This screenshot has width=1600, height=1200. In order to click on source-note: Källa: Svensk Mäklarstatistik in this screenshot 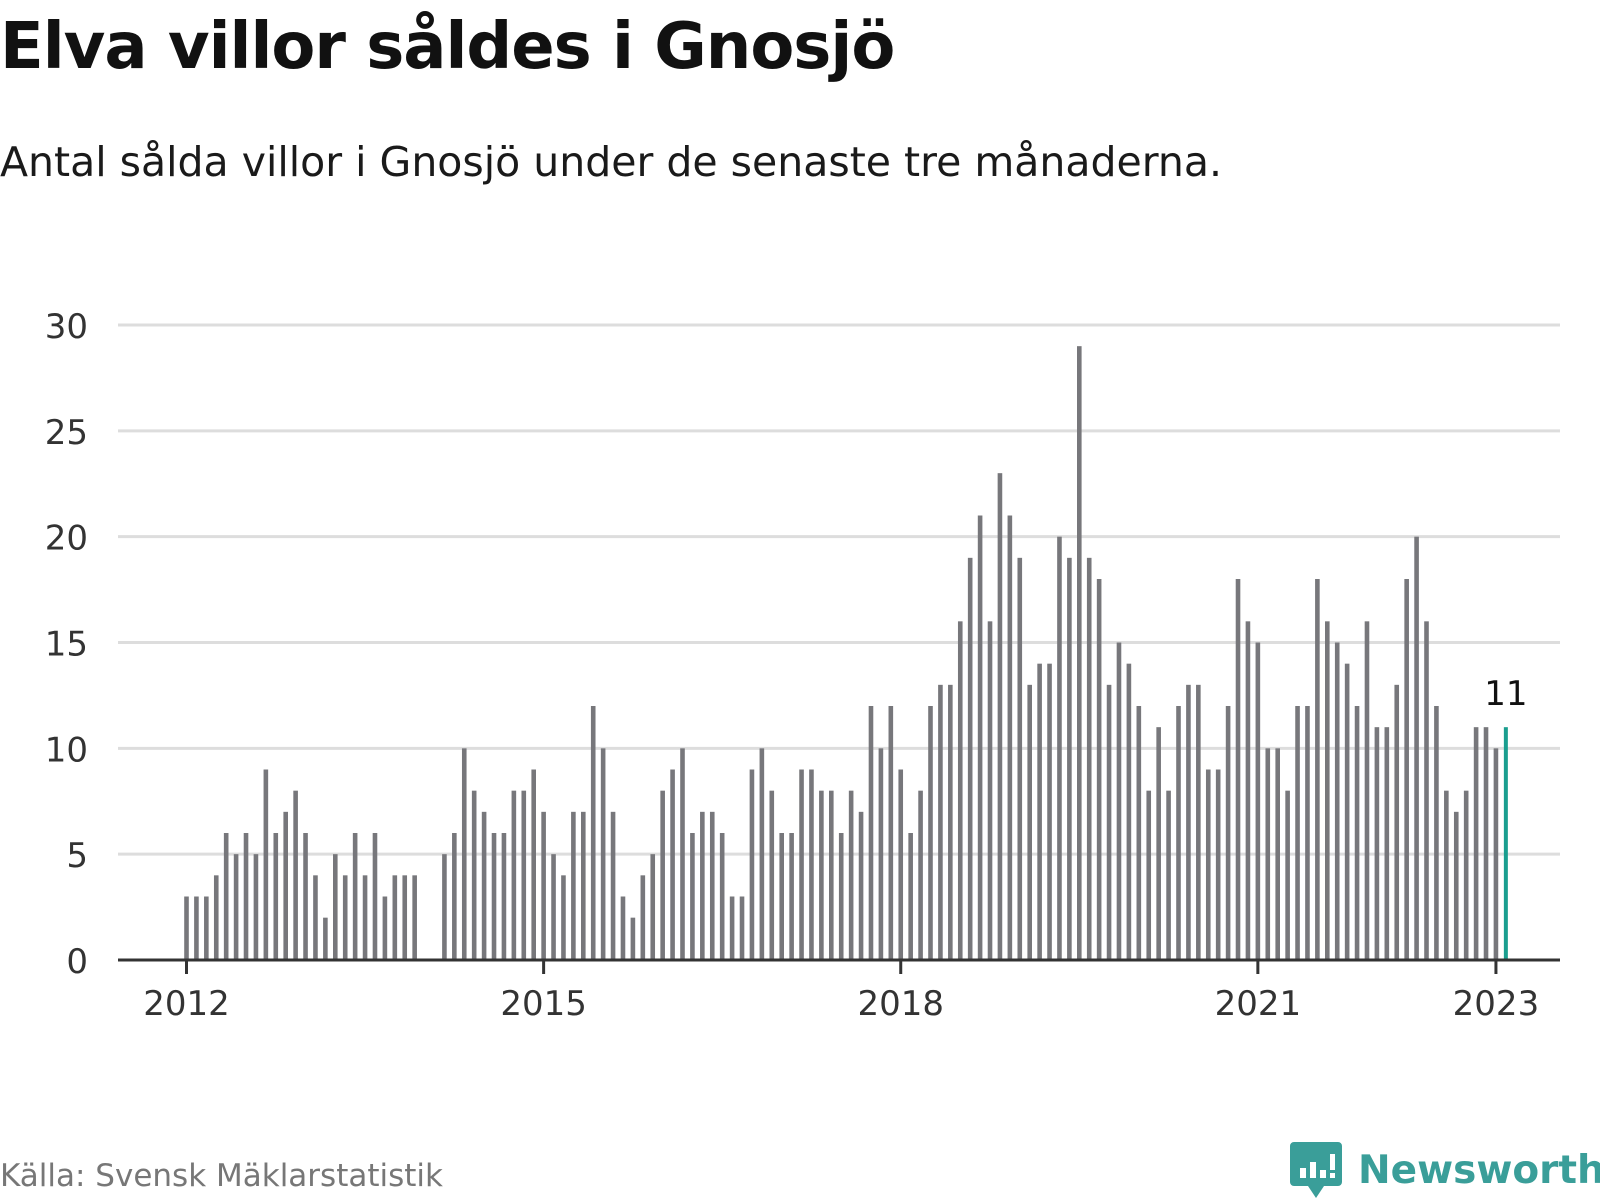, I will do `click(221, 1176)`.